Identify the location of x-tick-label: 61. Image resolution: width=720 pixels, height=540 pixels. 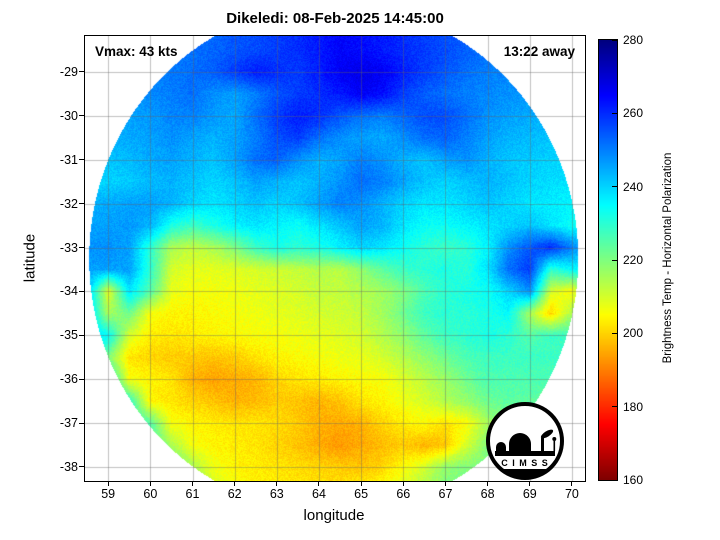
(192, 494).